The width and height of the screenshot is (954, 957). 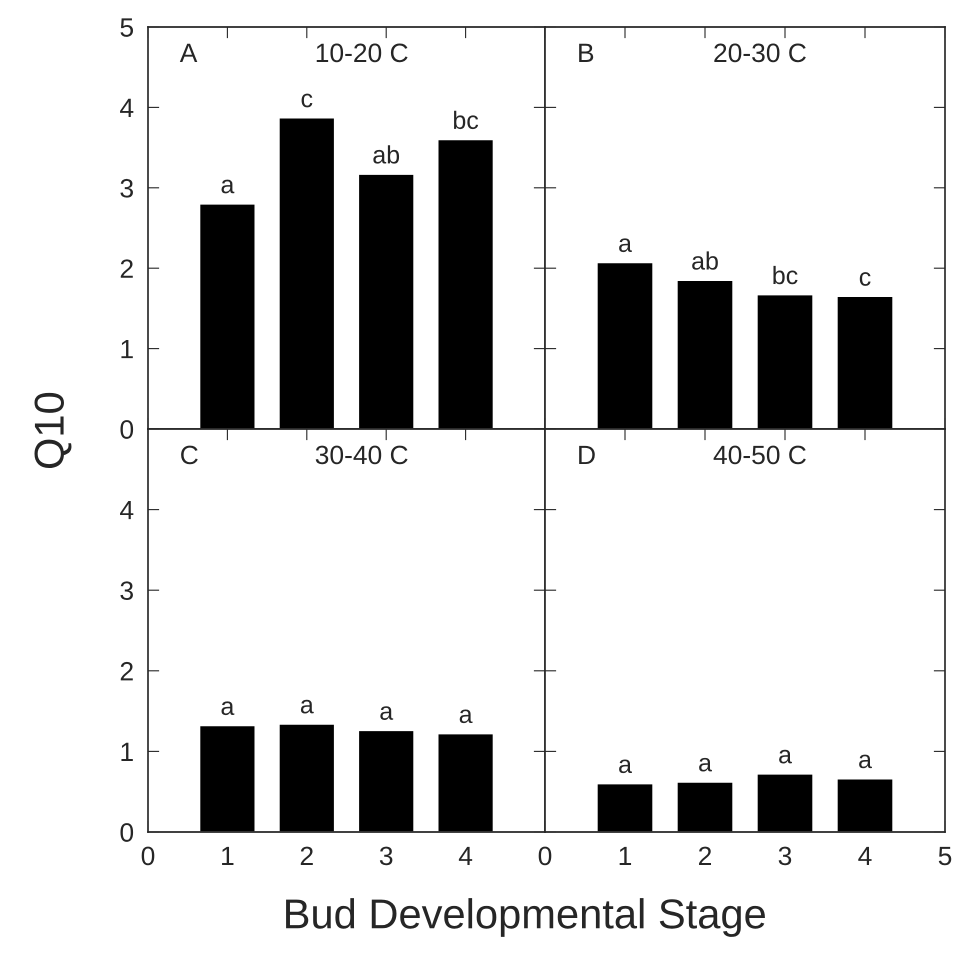 What do you see at coordinates (760, 455) in the screenshot?
I see `annotation: 40-50 C` at bounding box center [760, 455].